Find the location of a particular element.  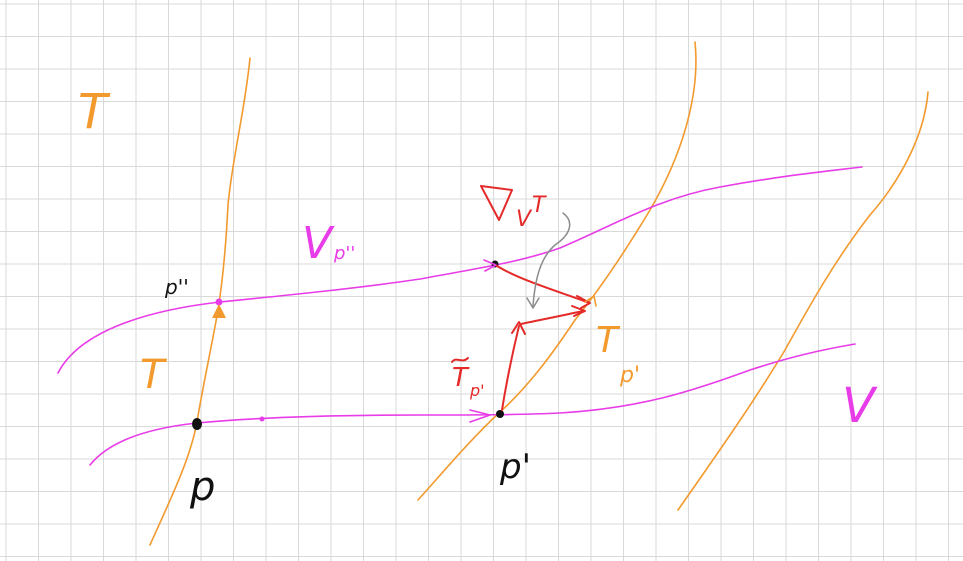

label-nabla-sup: T is located at coordinates (539, 205).